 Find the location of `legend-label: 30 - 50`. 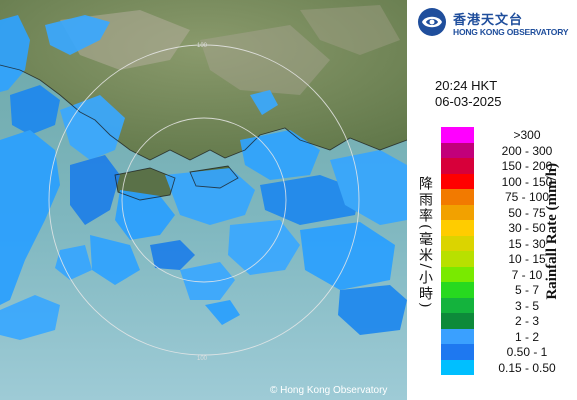

legend-label: 30 - 50 is located at coordinates (527, 228).